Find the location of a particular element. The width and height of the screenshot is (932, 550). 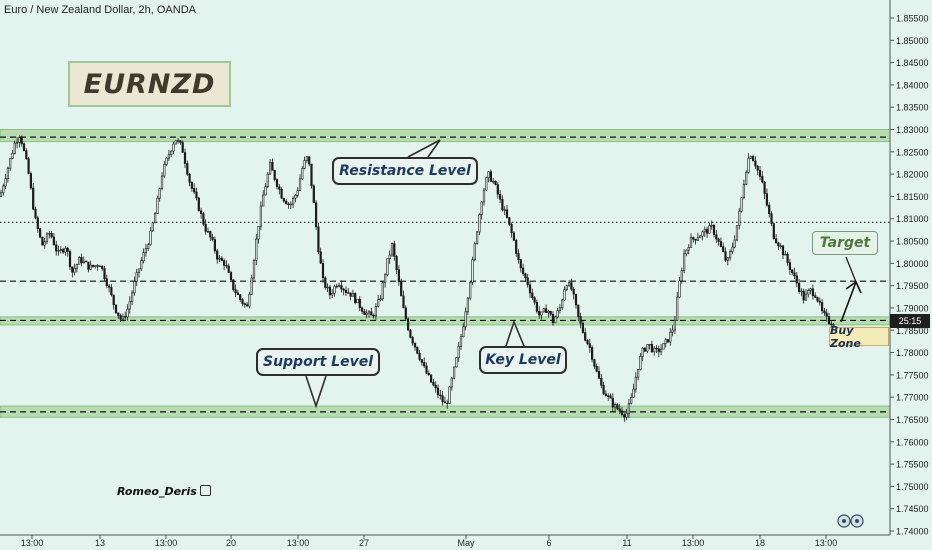

price-tick-label: 1.77000 is located at coordinates (912, 398).